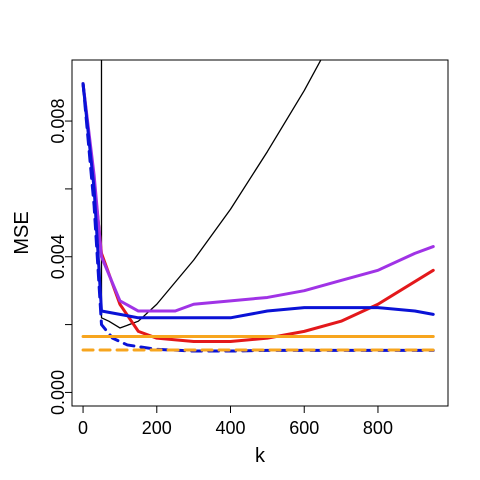 The width and height of the screenshot is (480, 480). I want to click on y-tick-label-0: 0.000, so click(58, 392).